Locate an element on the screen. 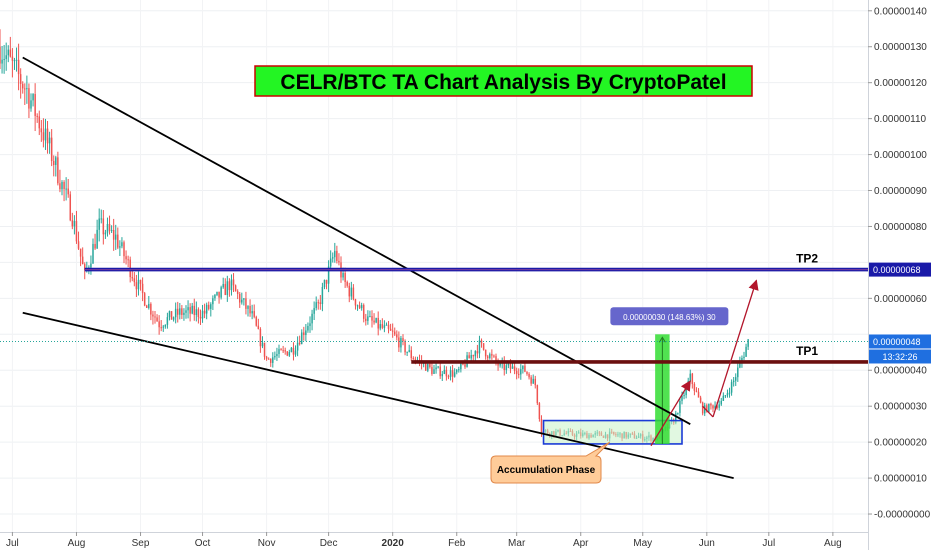  tp2-price-label: 0.00000068 is located at coordinates (897, 270).